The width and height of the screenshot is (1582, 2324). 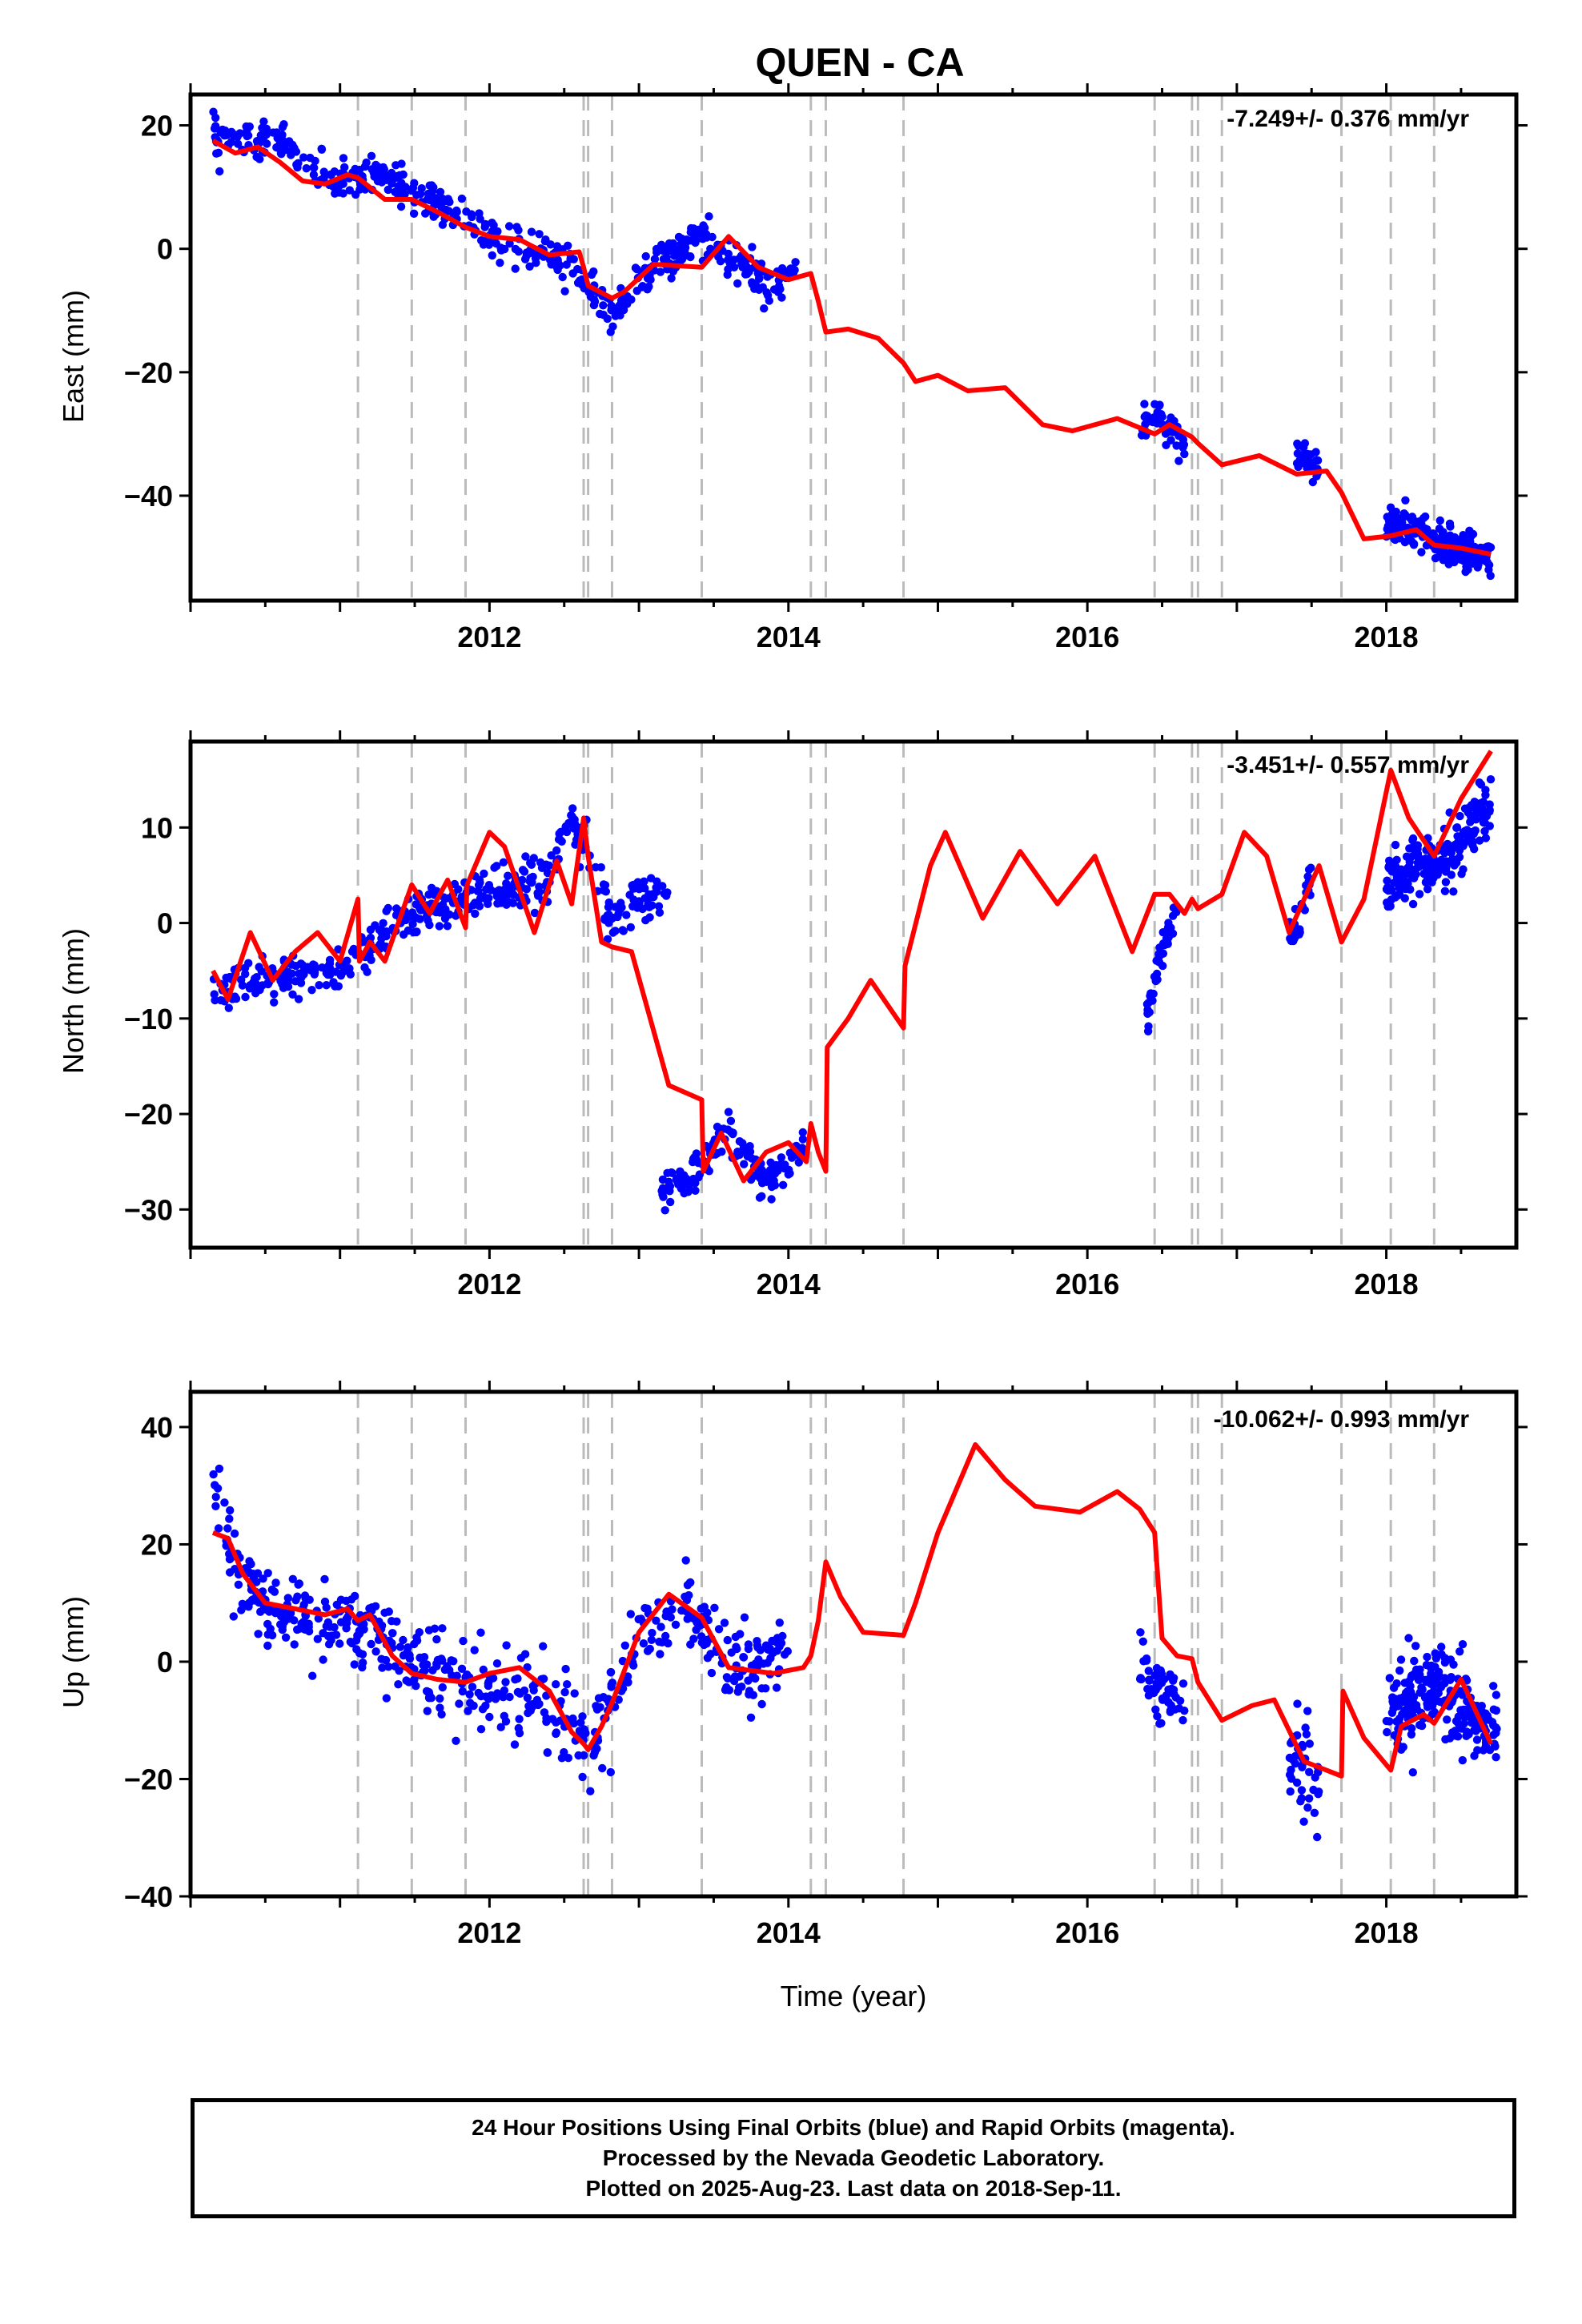 What do you see at coordinates (148, 372) in the screenshot?
I see `east-y-tick-label: −20` at bounding box center [148, 372].